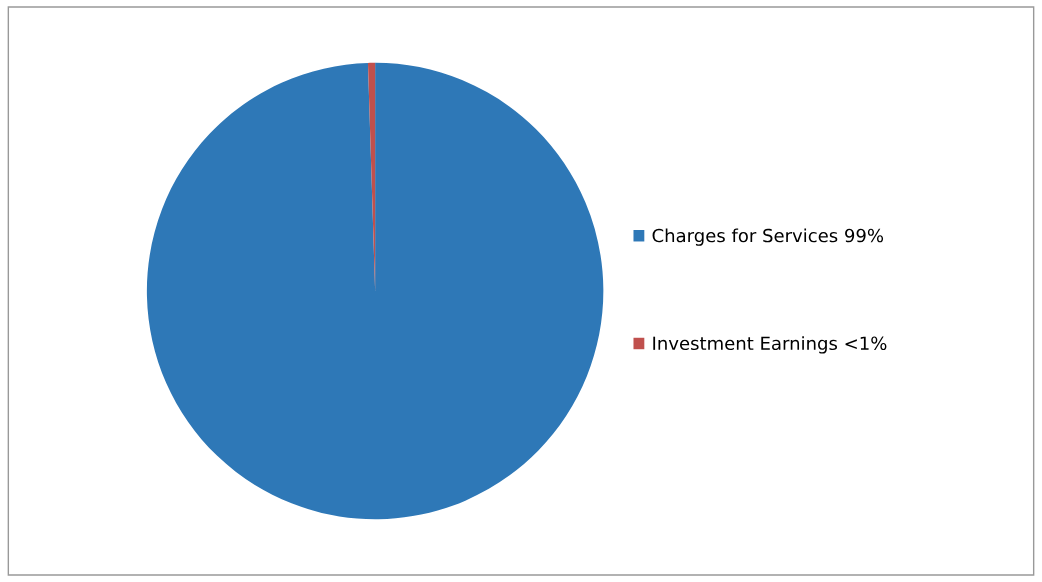  What do you see at coordinates (770, 345) in the screenshot?
I see `legend-label: Investment Earnings <1%` at bounding box center [770, 345].